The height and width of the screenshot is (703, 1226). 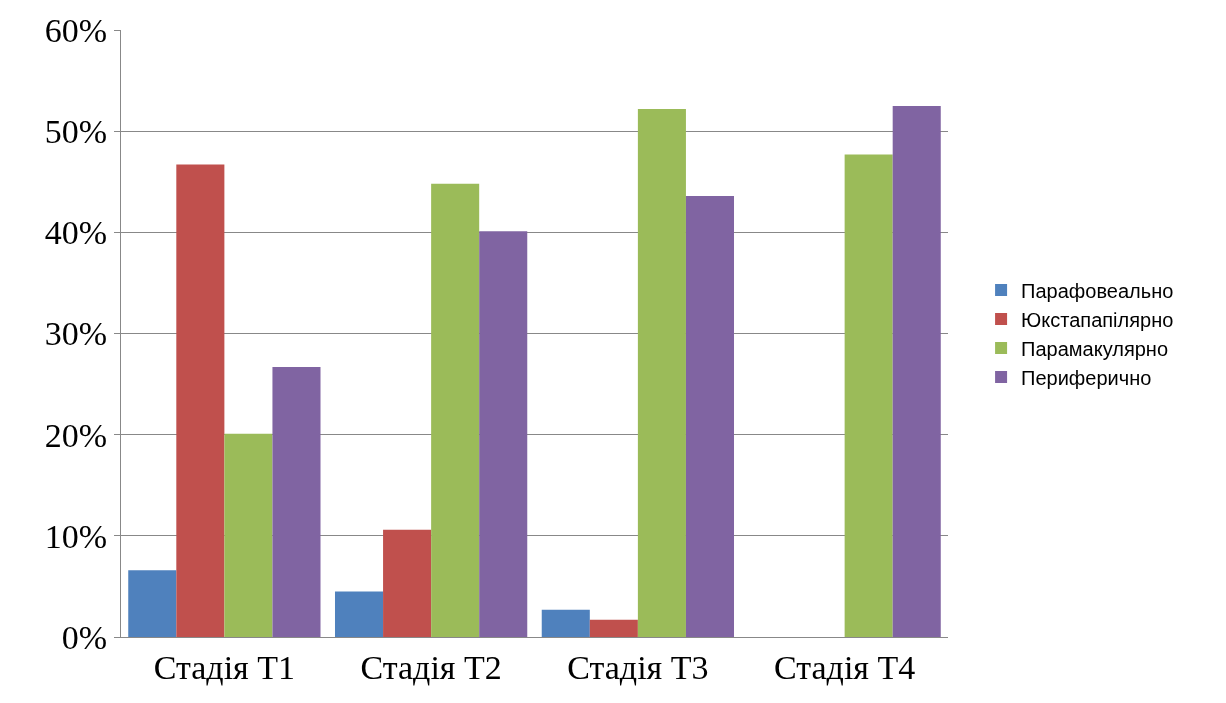 I want to click on x-tick-label: Стадія Т3, so click(x=638, y=667).